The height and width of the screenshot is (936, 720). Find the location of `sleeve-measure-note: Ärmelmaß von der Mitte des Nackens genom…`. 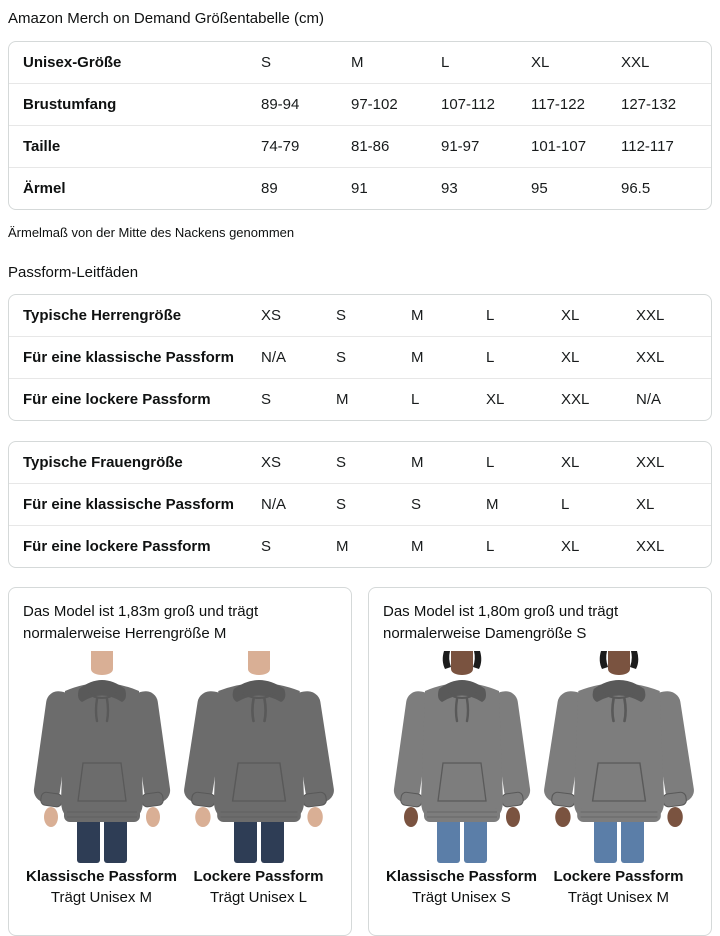

sleeve-measure-note: Ärmelmaß von der Mitte des Nackens genom… is located at coordinates (151, 232).